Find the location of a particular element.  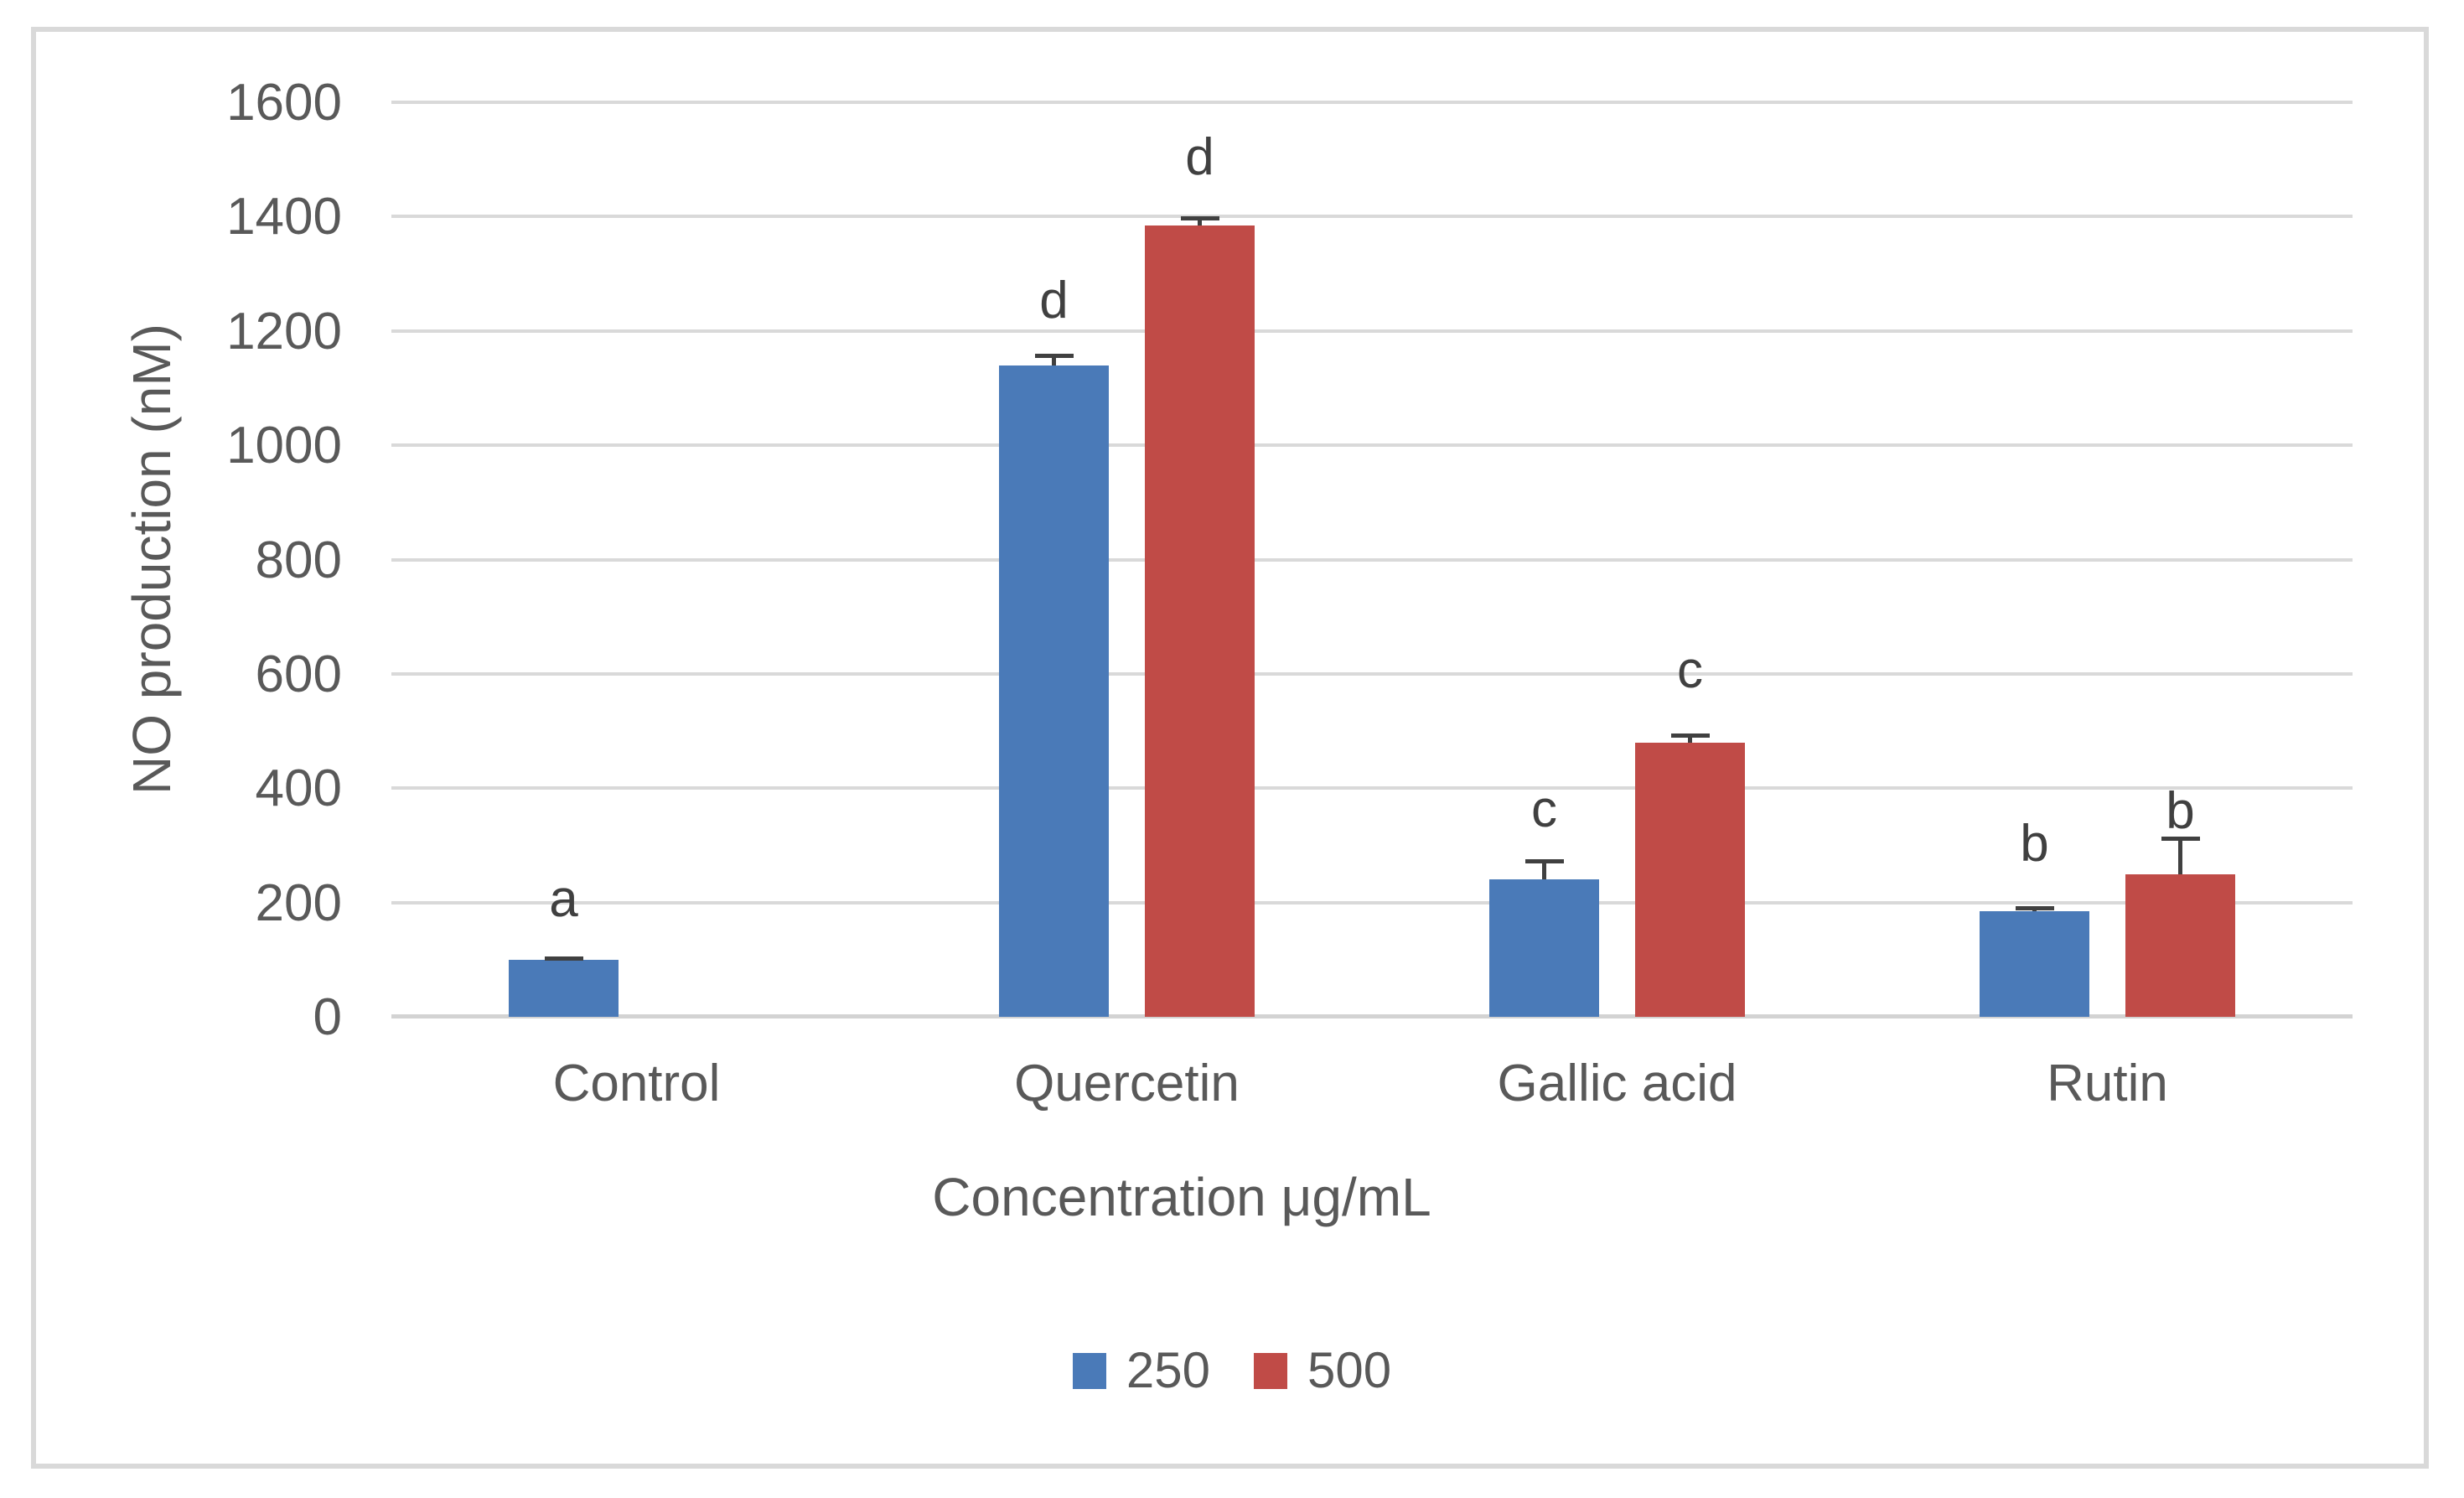

legend-item-500: 500 is located at coordinates (1322, 1370).